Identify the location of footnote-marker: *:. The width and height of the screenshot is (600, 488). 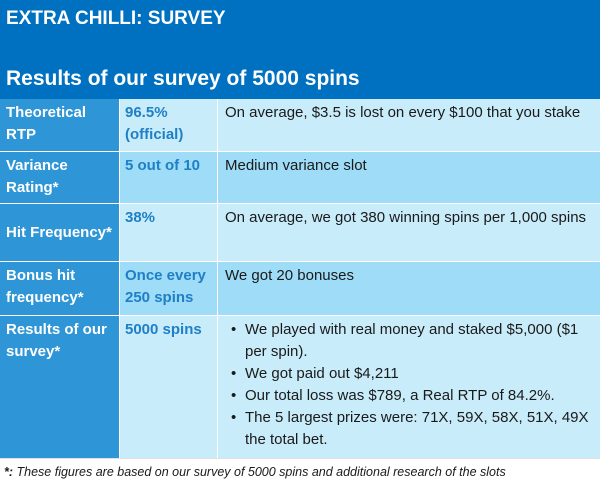
(9, 472).